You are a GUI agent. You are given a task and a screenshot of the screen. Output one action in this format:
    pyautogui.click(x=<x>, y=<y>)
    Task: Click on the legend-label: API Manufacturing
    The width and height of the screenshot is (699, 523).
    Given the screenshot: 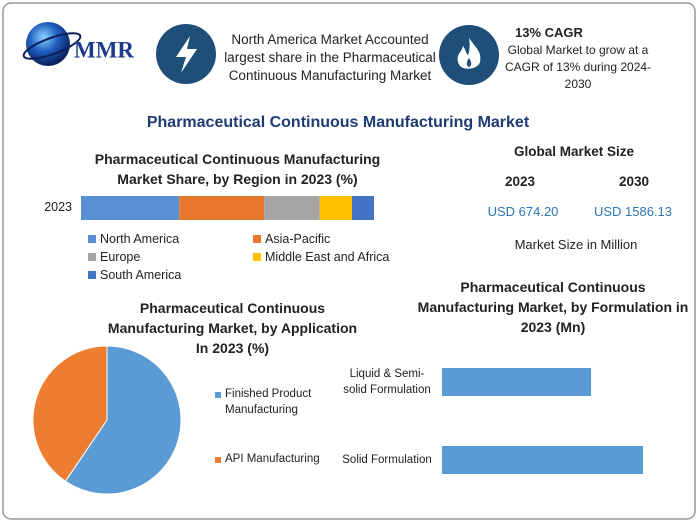 What is the action you would take?
    pyautogui.click(x=272, y=459)
    